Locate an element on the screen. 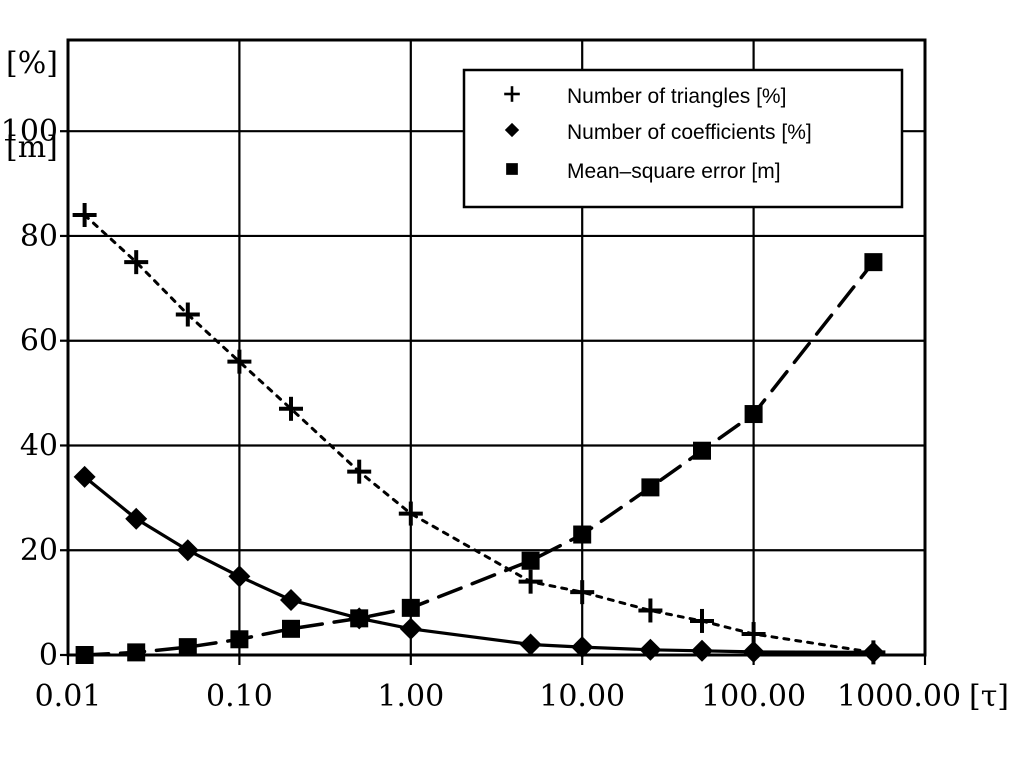 This screenshot has height=768, width=1024. y-tick-label: 100 is located at coordinates (29, 131).